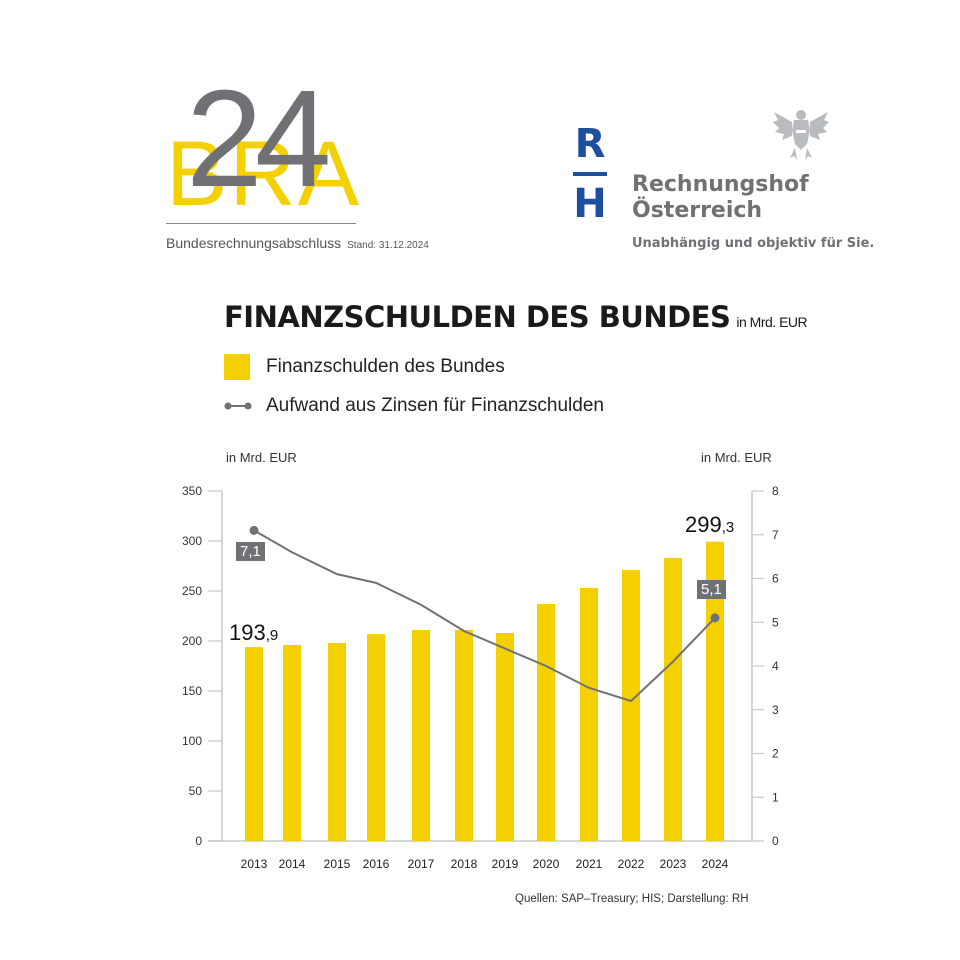  What do you see at coordinates (421, 864) in the screenshot?
I see `x-tick-label: 2017` at bounding box center [421, 864].